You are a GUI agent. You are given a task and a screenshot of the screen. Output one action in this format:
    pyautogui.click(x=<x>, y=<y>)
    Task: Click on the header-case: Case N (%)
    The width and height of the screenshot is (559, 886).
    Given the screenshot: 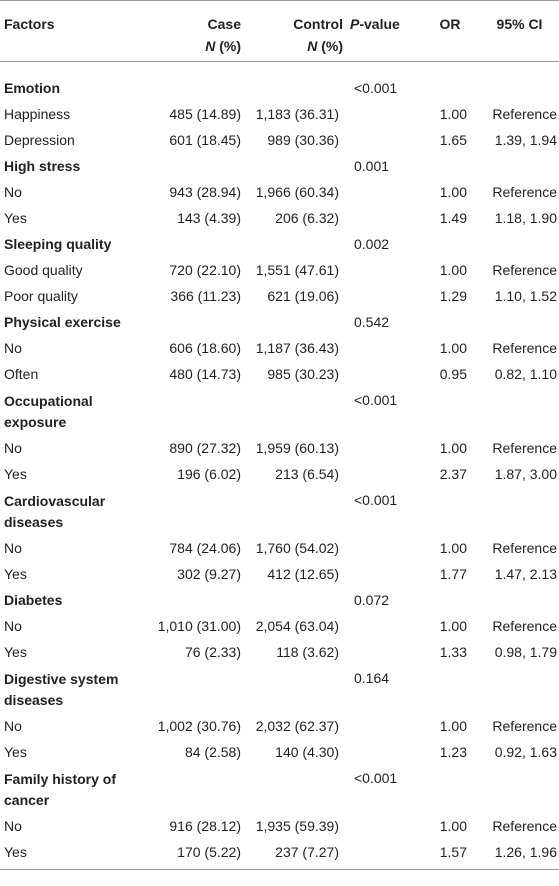 What is the action you would take?
    pyautogui.click(x=196, y=31)
    